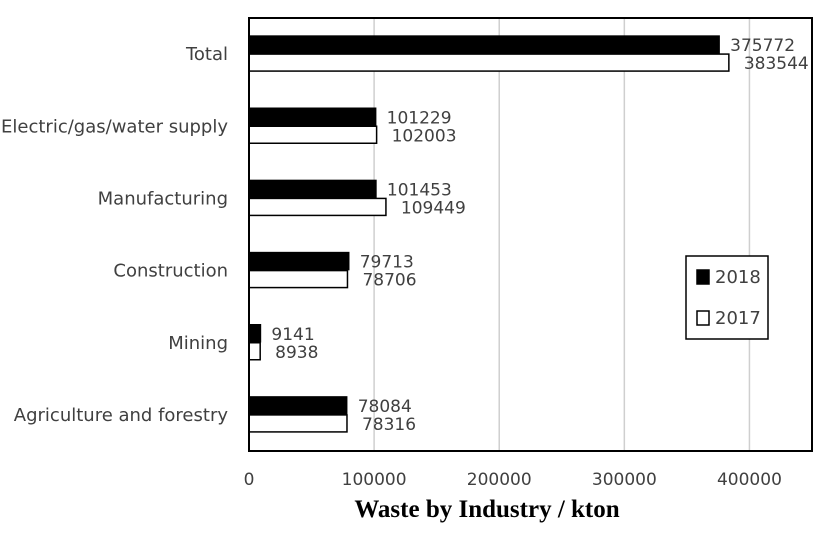 The width and height of the screenshot is (837, 541). Describe the element at coordinates (762, 46) in the screenshot. I see `data-label-2018: 375772` at that location.